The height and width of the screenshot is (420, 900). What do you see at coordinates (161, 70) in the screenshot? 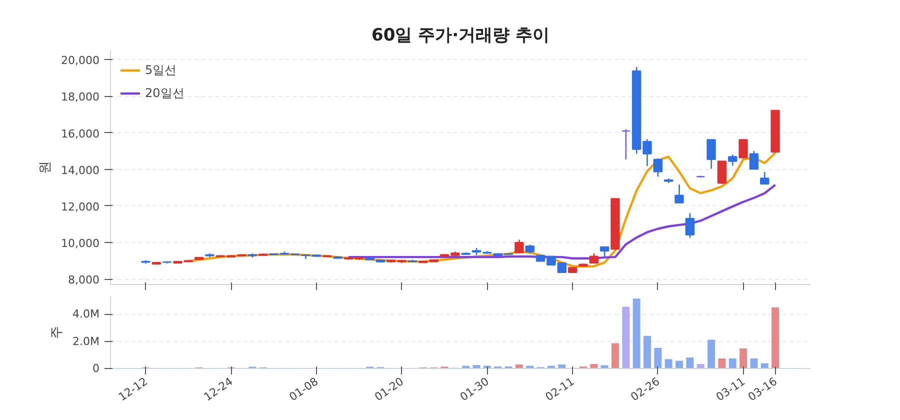
I see `legend-label: 5일선` at bounding box center [161, 70].